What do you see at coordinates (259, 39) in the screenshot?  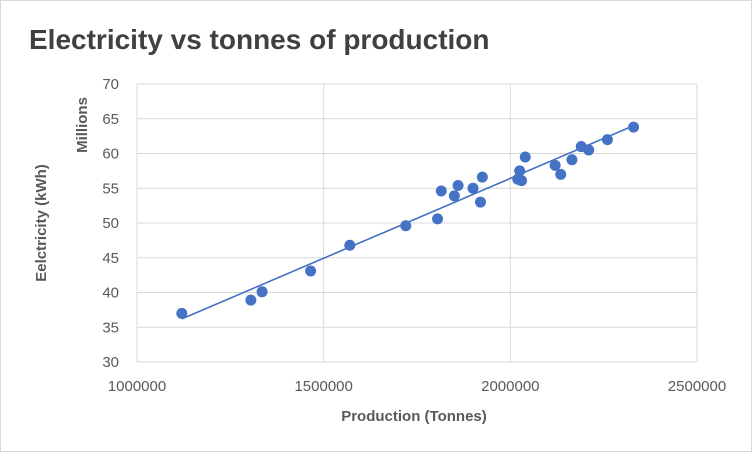 I see `chart-title: Electricity vs tonnes of production` at bounding box center [259, 39].